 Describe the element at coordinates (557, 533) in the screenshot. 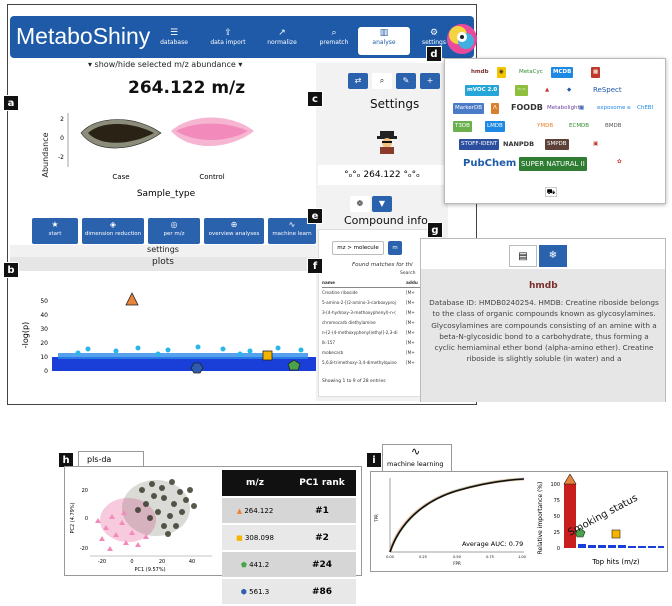

I see `importance-ytick: 25` at that location.